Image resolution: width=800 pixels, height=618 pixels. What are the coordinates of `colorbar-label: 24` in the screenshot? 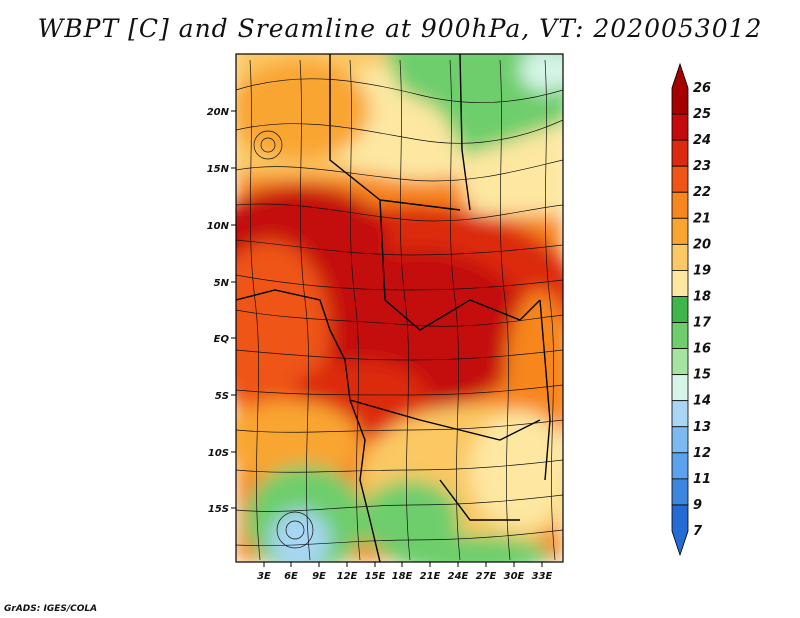 It's located at (702, 140).